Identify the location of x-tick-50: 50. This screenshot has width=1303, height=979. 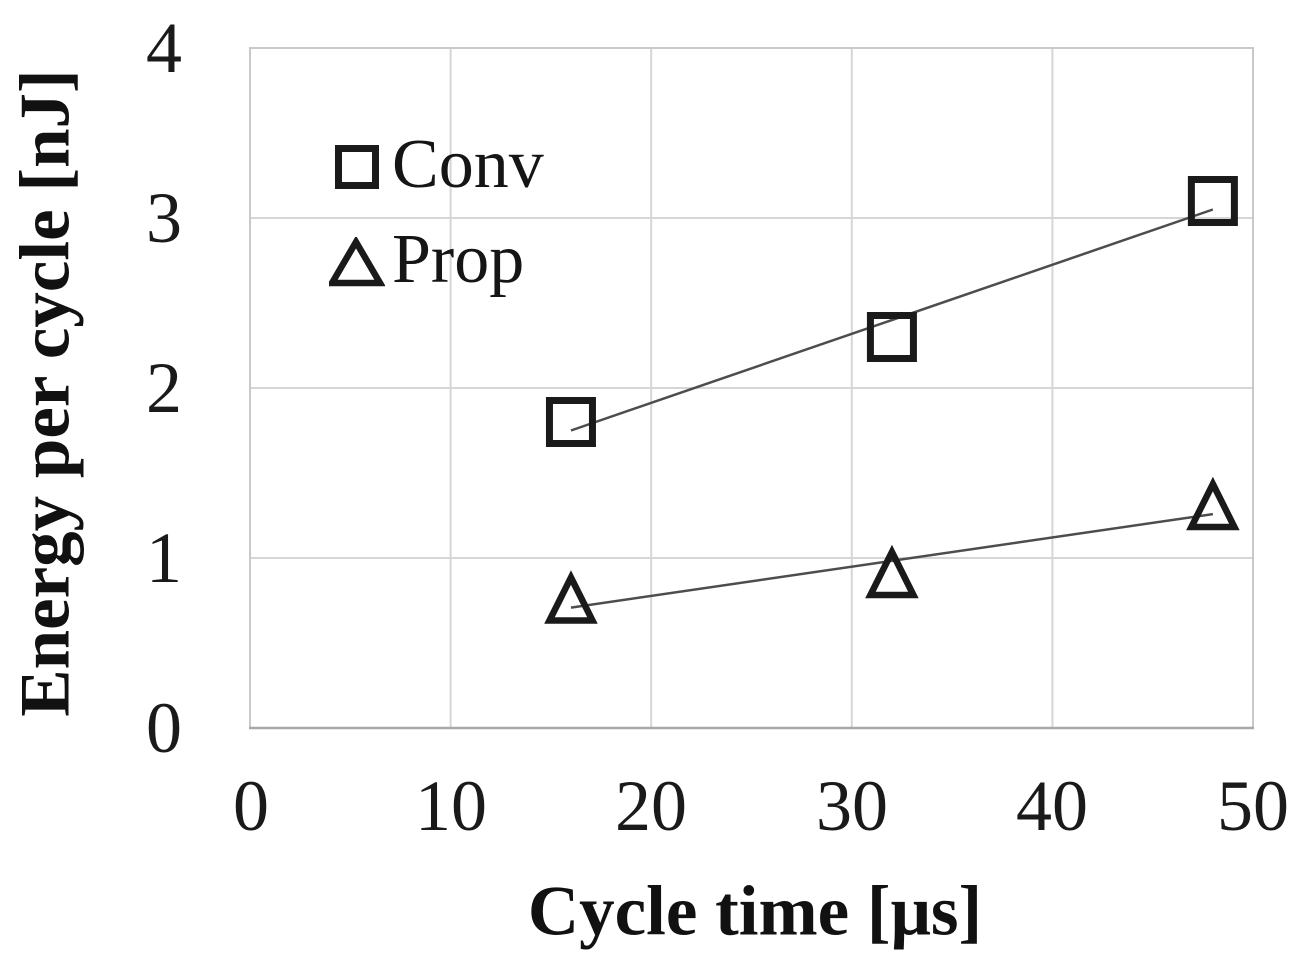
(1253, 806).